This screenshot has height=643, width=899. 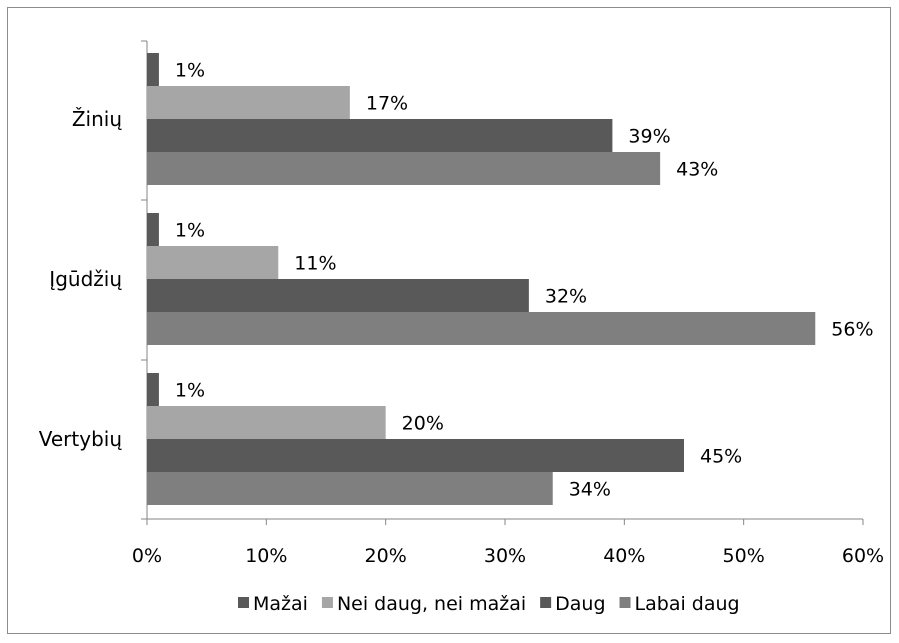 What do you see at coordinates (697, 170) in the screenshot?
I see `data-label-ziniu-labai-daug: 43%` at bounding box center [697, 170].